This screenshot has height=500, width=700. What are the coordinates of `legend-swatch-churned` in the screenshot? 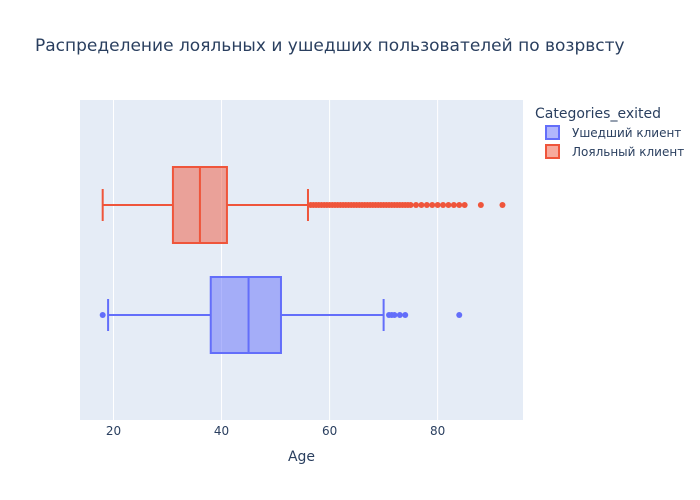 It's located at (552, 132).